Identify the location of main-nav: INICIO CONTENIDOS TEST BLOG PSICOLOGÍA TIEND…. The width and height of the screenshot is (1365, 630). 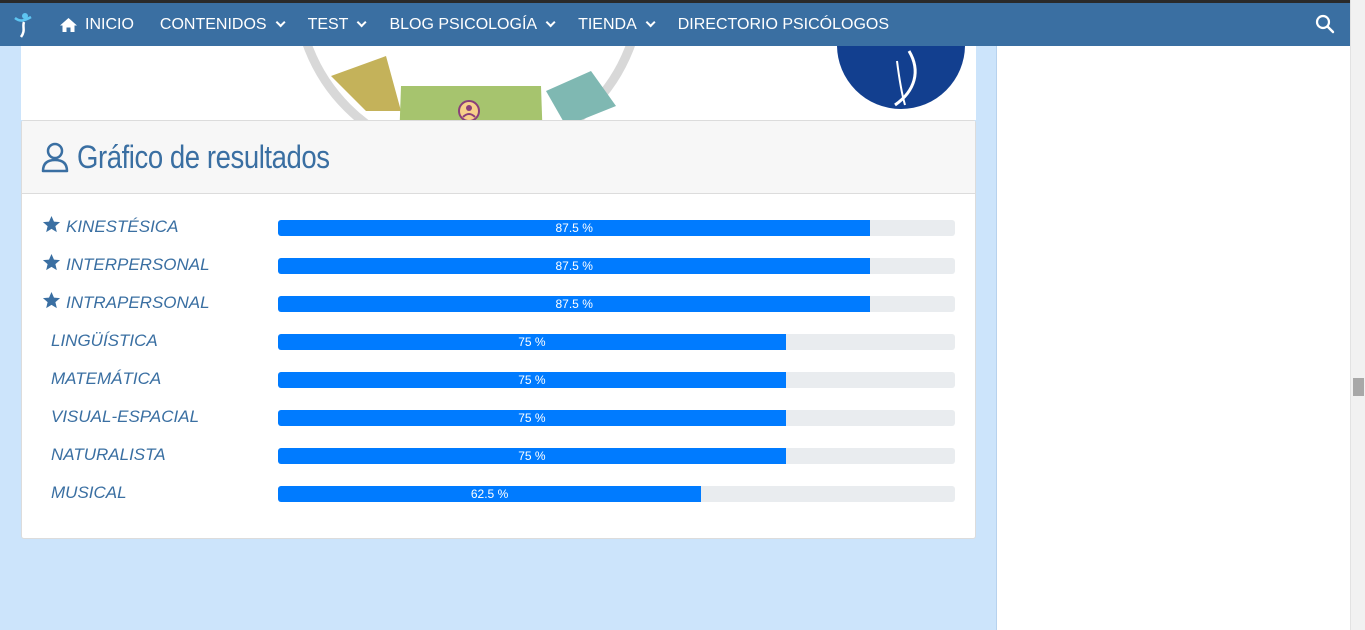
(474, 24).